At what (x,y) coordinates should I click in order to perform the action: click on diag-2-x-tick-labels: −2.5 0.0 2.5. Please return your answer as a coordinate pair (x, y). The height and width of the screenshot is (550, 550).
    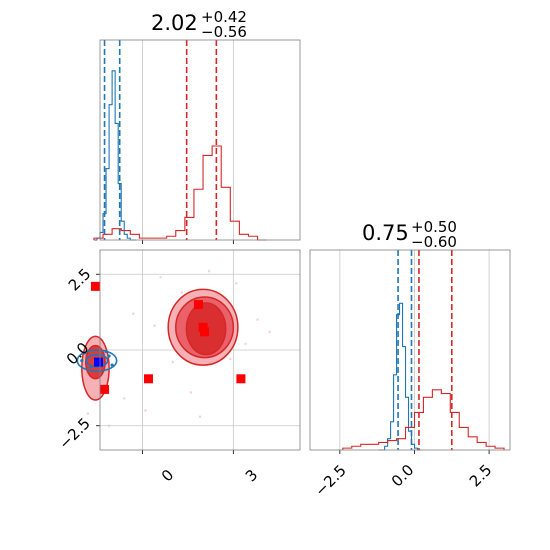
    Looking at the image, I should click on (403, 480).